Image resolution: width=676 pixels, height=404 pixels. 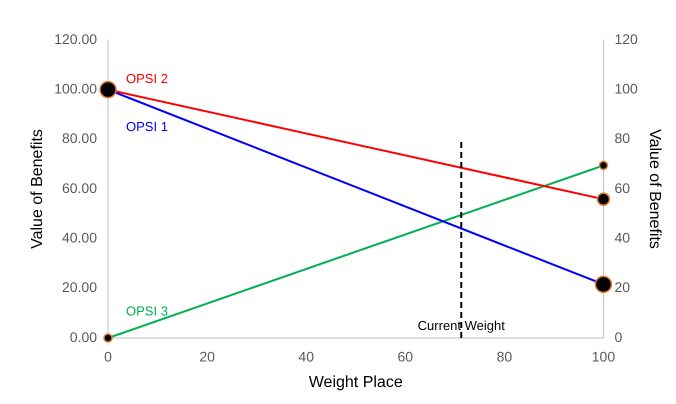 What do you see at coordinates (306, 356) in the screenshot?
I see `x-tick-label: 40` at bounding box center [306, 356].